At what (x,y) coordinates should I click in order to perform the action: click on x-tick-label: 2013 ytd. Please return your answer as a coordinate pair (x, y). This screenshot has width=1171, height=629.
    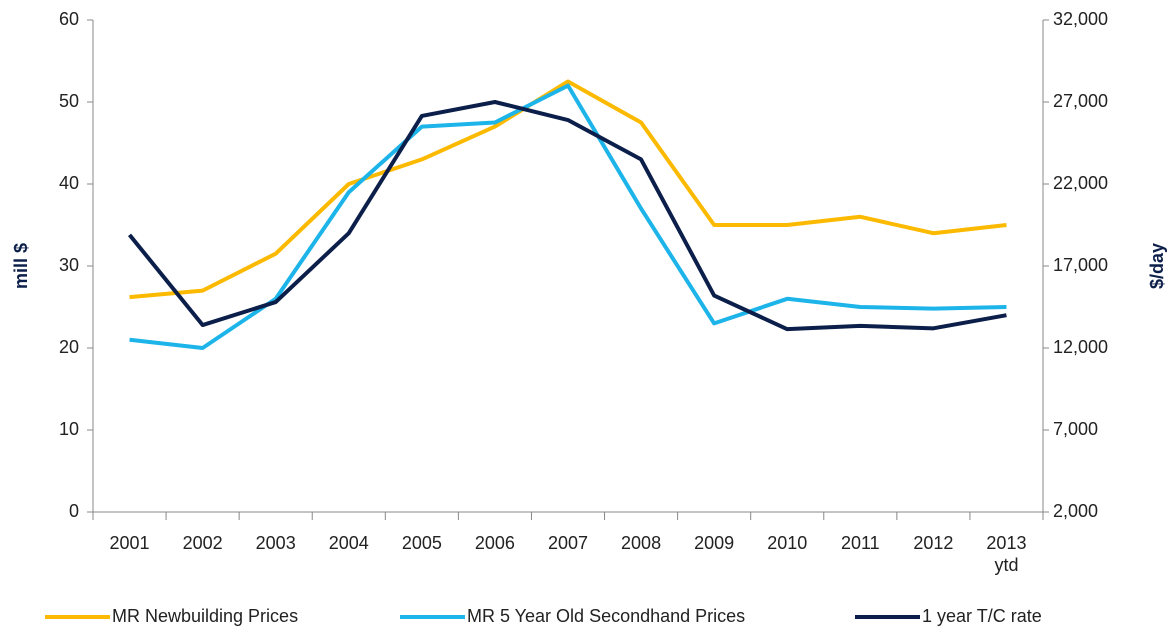
    Looking at the image, I should click on (1006, 554).